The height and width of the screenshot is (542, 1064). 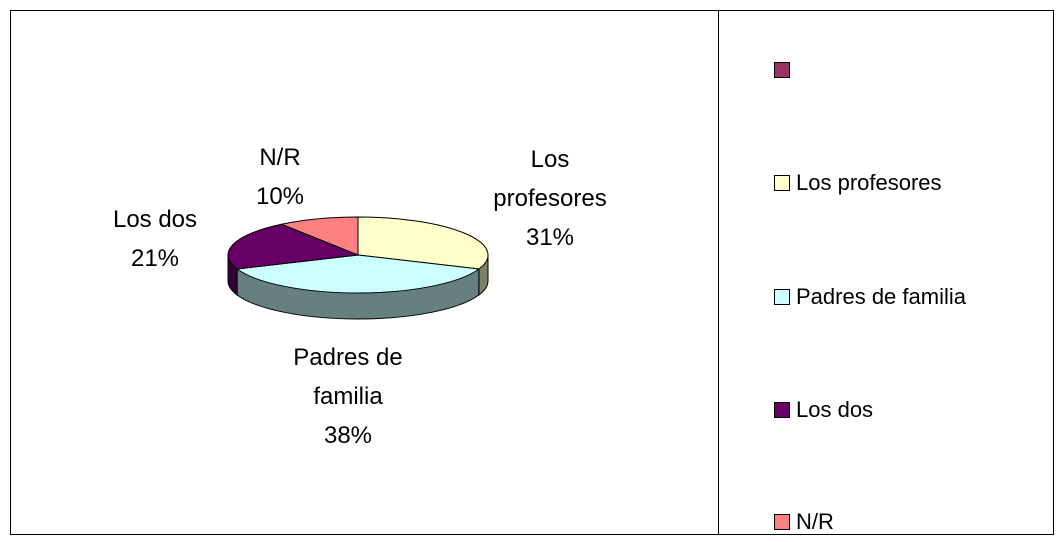 What do you see at coordinates (869, 182) in the screenshot?
I see `legend-label: Los profesores` at bounding box center [869, 182].